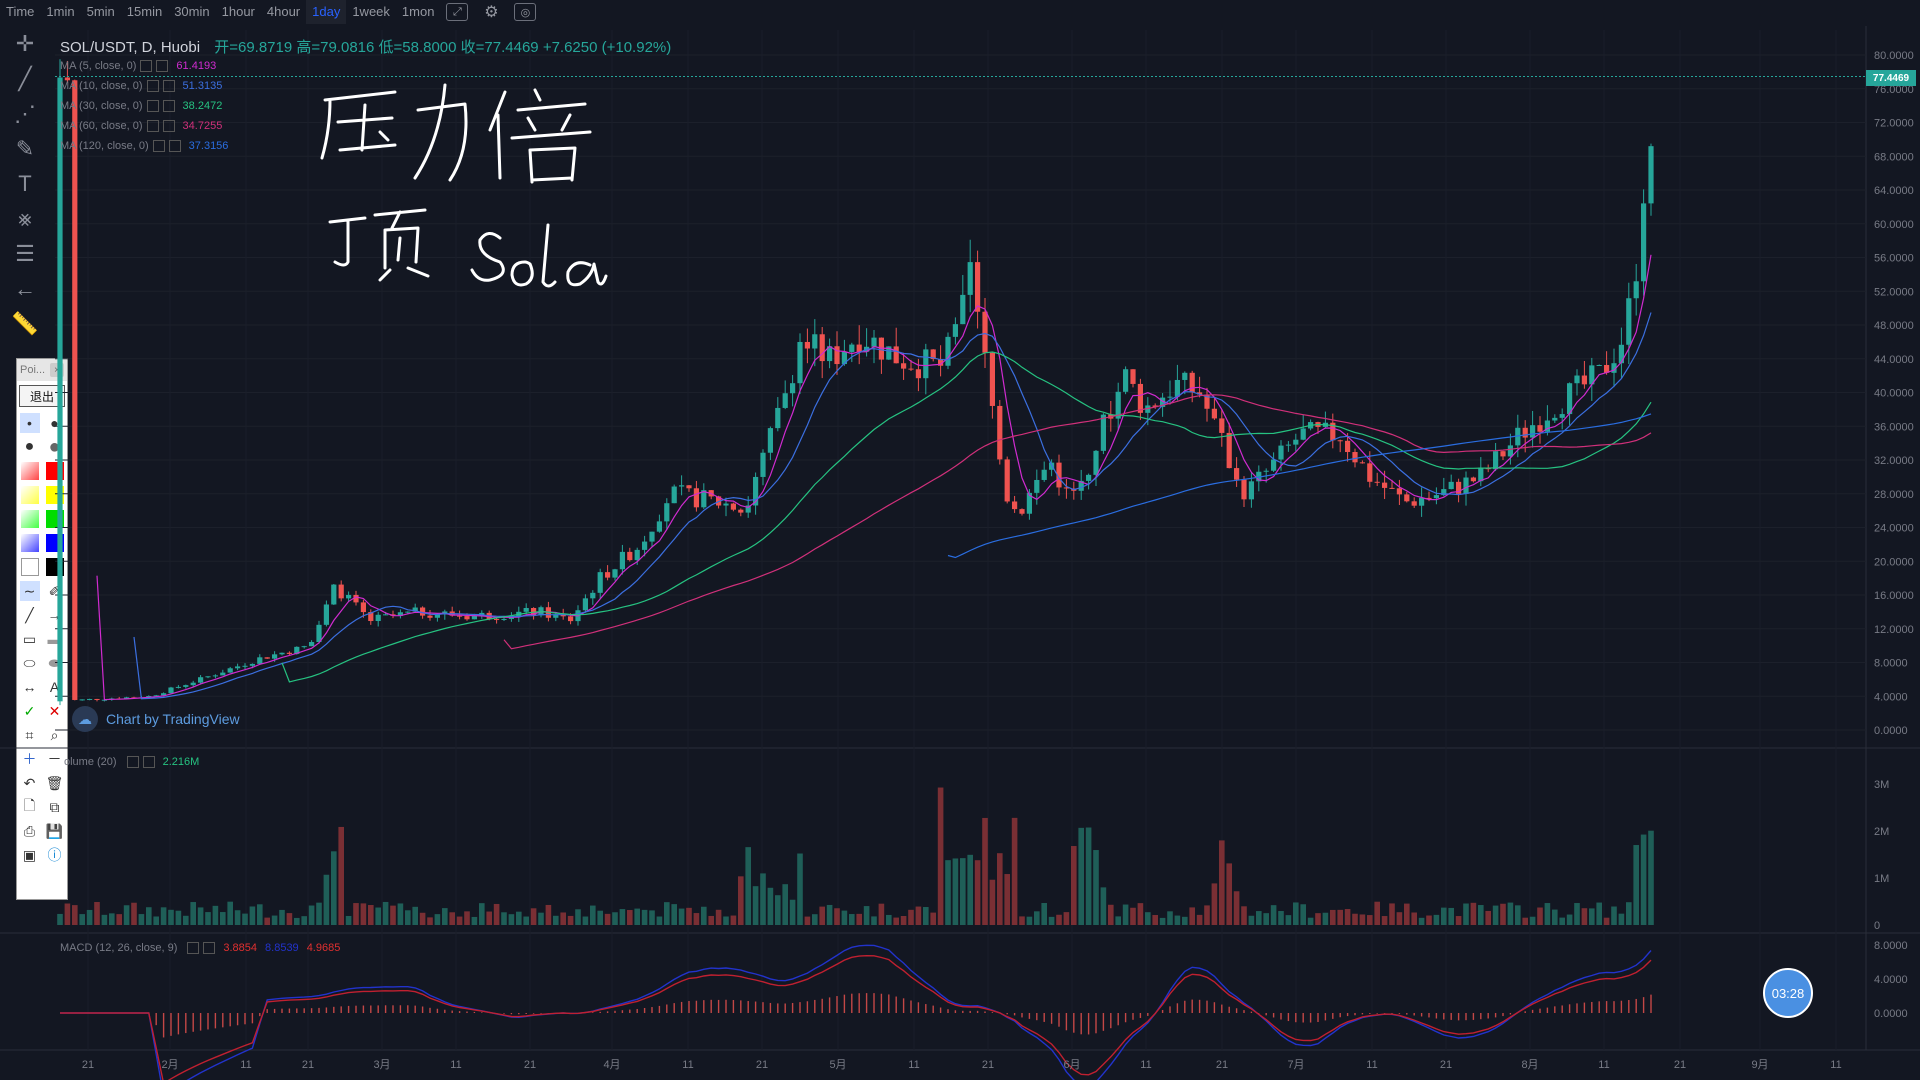 This screenshot has height=1080, width=1920. What do you see at coordinates (119, 948) in the screenshot?
I see `macd-label: MACD (12, 26, close, 9)` at bounding box center [119, 948].